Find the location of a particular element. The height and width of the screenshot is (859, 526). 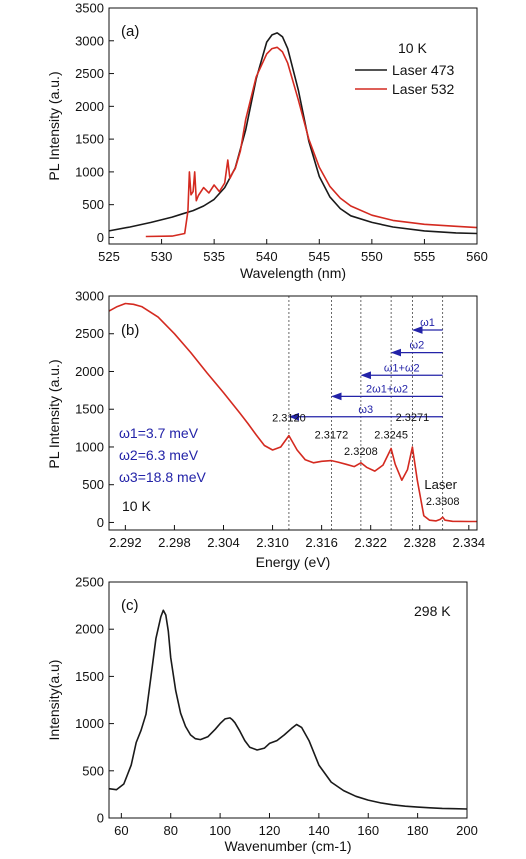

laser-label: Laser is located at coordinates (440, 484).